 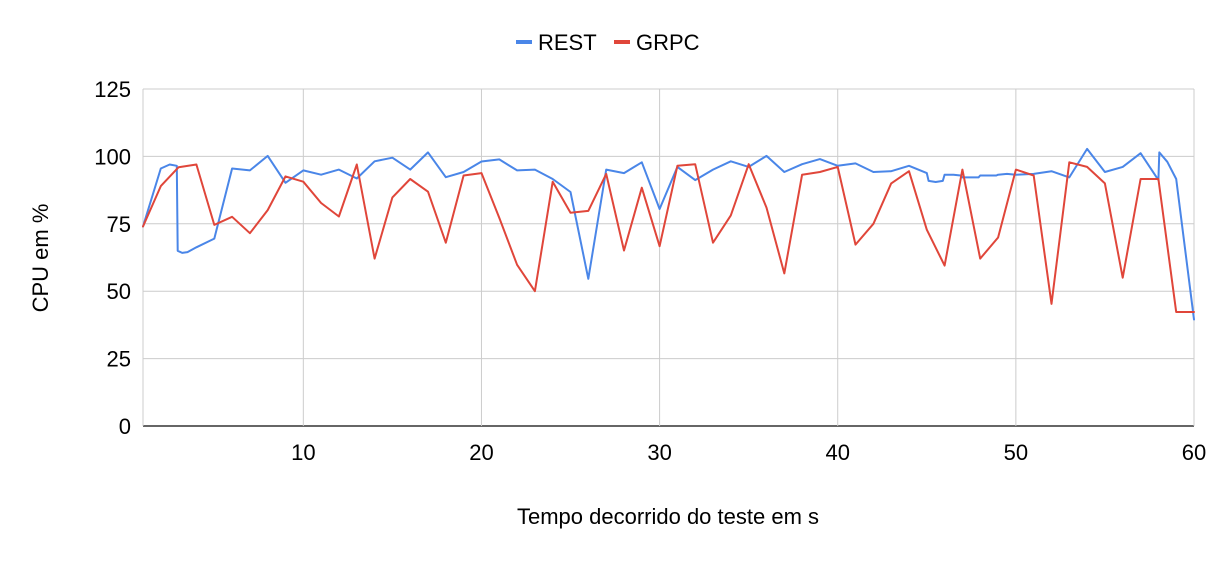 What do you see at coordinates (608, 42) in the screenshot?
I see `legend: REST GRPC` at bounding box center [608, 42].